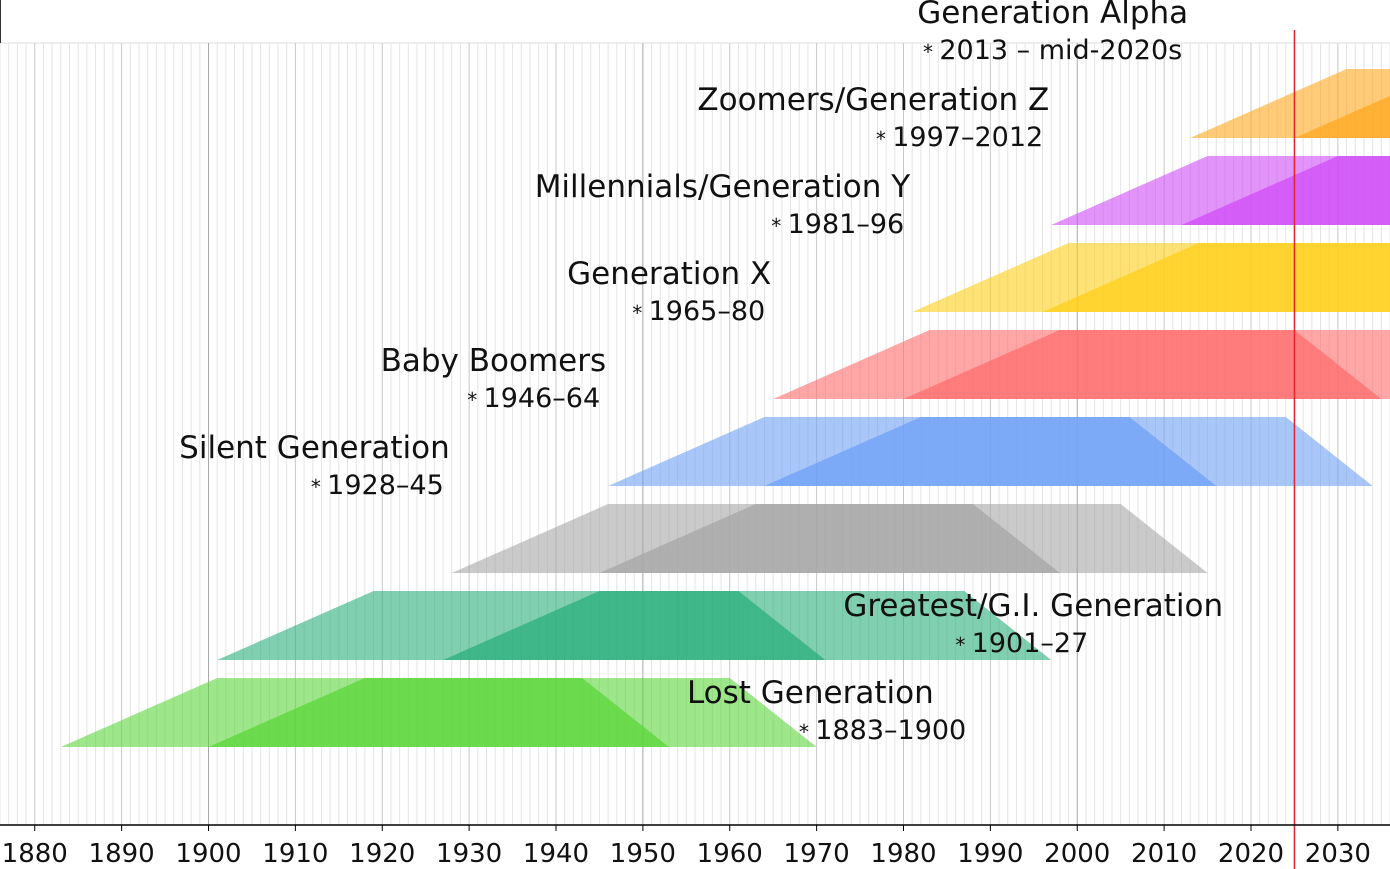  What do you see at coordinates (810, 693) in the screenshot?
I see `generation-name: Lost Generation` at bounding box center [810, 693].